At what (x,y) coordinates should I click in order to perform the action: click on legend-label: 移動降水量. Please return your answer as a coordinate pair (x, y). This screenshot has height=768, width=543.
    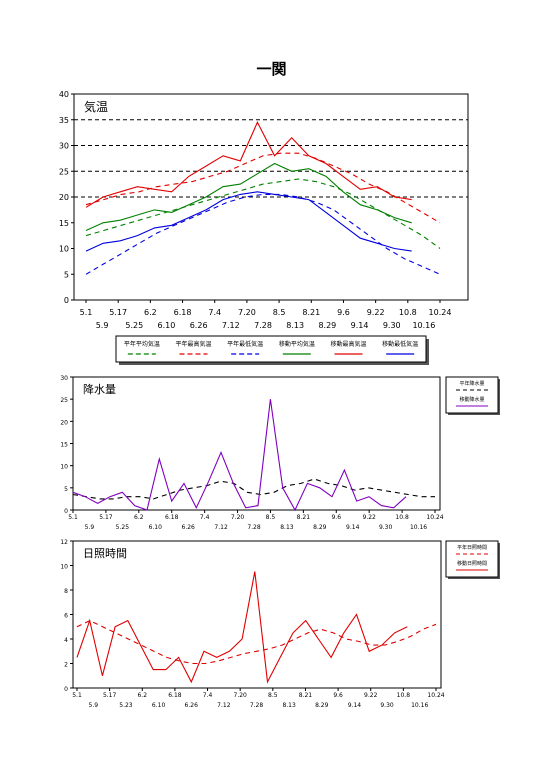
    Looking at the image, I should click on (471, 399).